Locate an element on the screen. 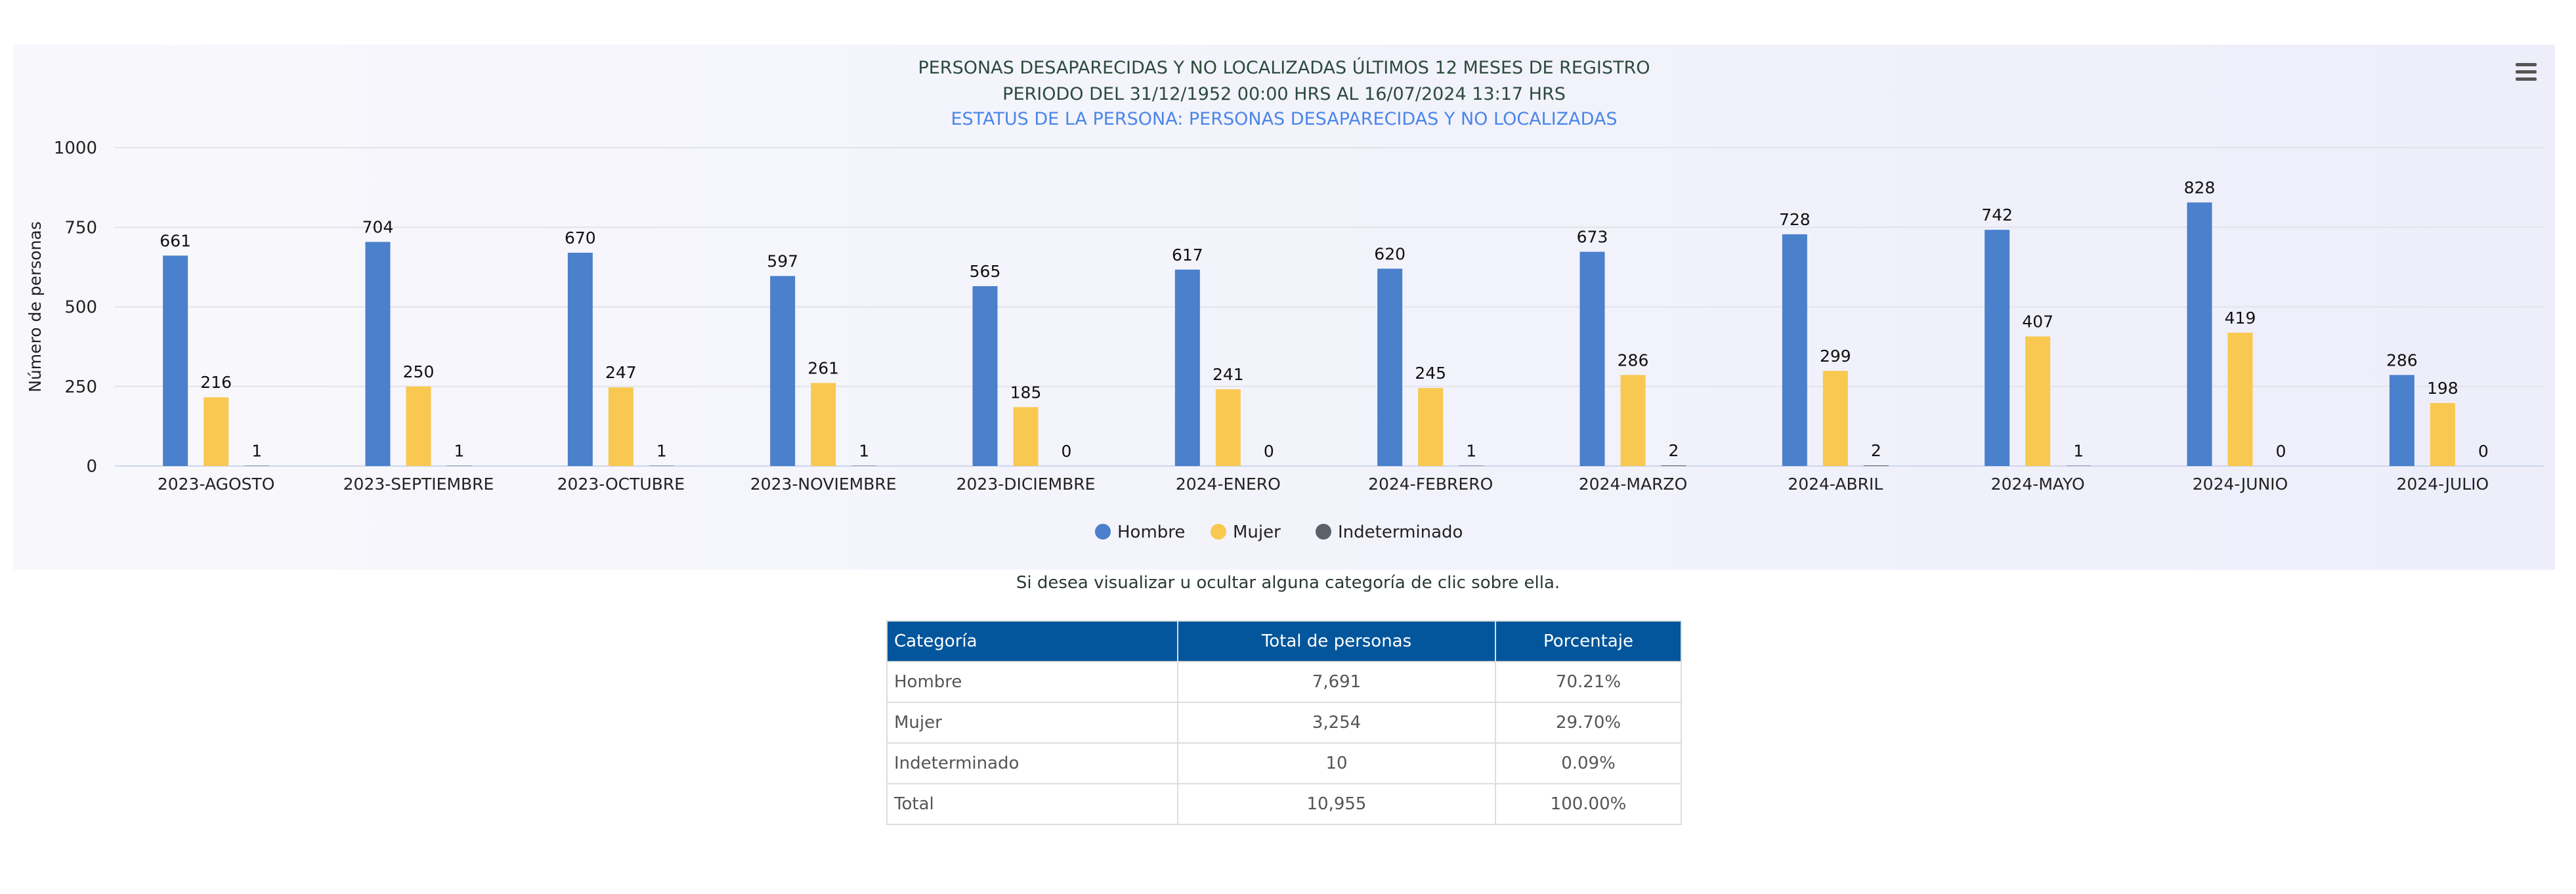 This screenshot has width=2576, height=894. data-label: 241 is located at coordinates (1228, 374).